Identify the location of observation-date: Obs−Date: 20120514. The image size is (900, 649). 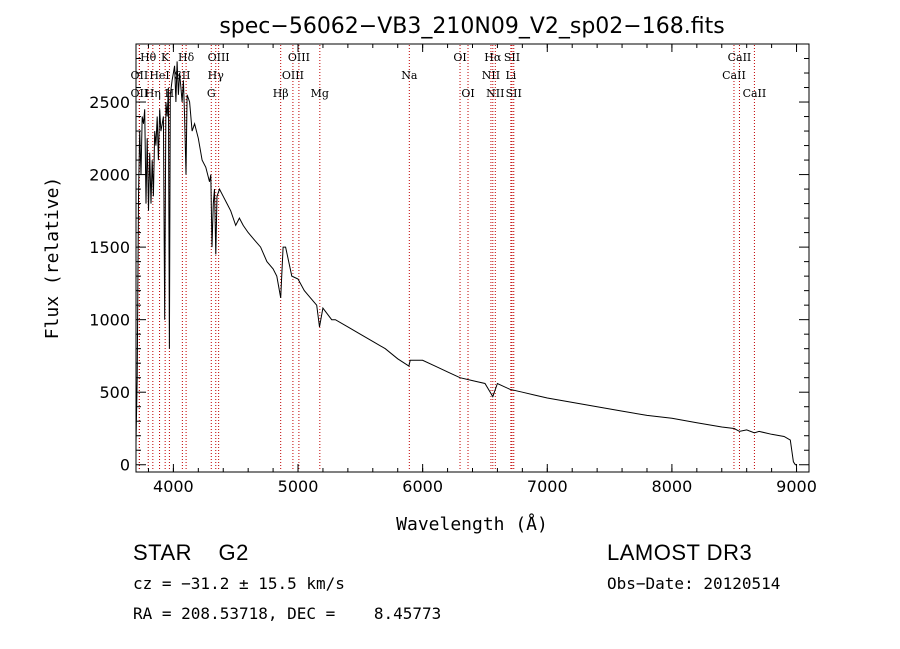
(694, 583).